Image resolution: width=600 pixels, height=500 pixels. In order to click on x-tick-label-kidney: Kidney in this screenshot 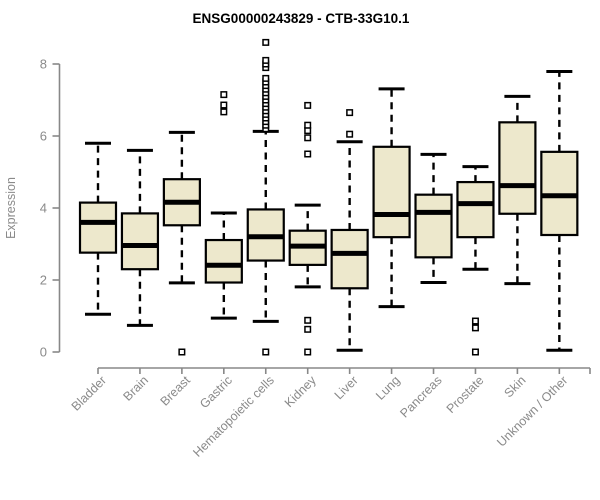, I will do `click(300, 391)`.